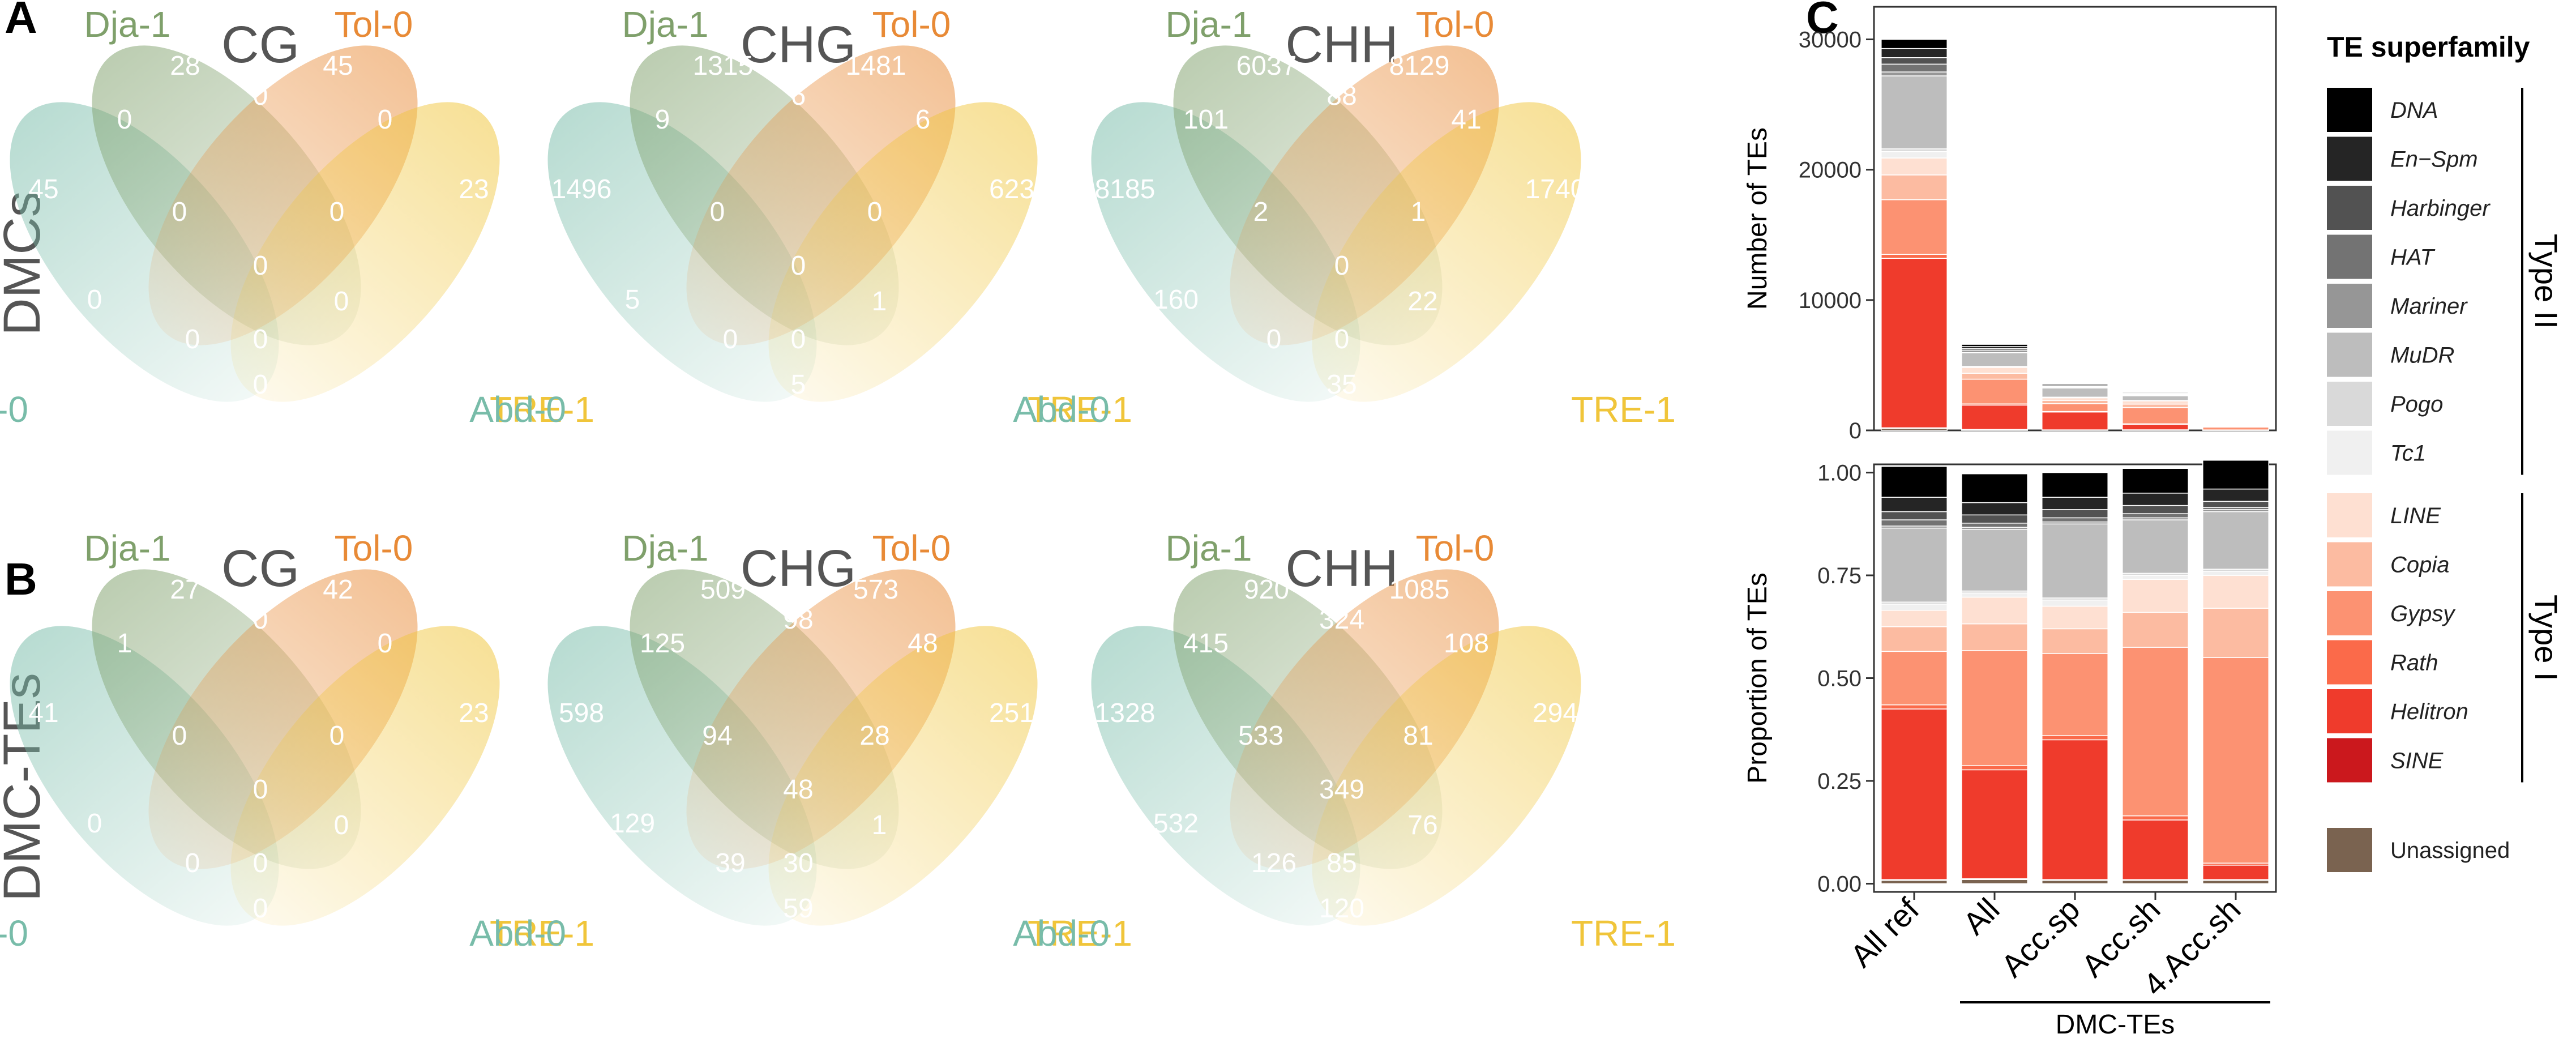  Describe the element at coordinates (2422, 355) in the screenshot. I see `legend-label: MuDR` at that location.